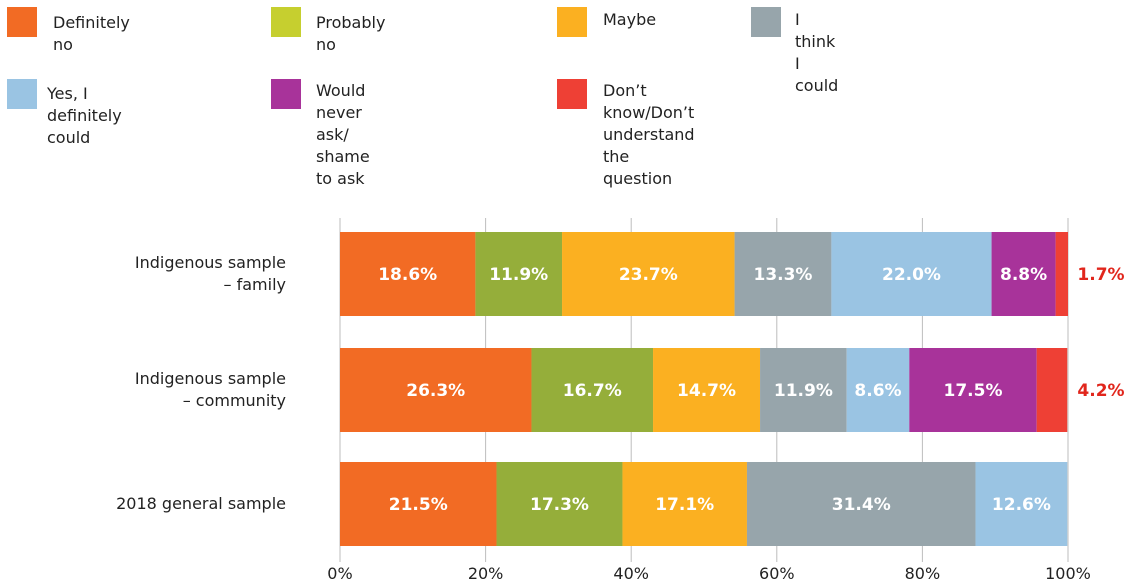 The height and width of the screenshot is (583, 1133). I want to click on x-tick-label: 0%, so click(339, 573).